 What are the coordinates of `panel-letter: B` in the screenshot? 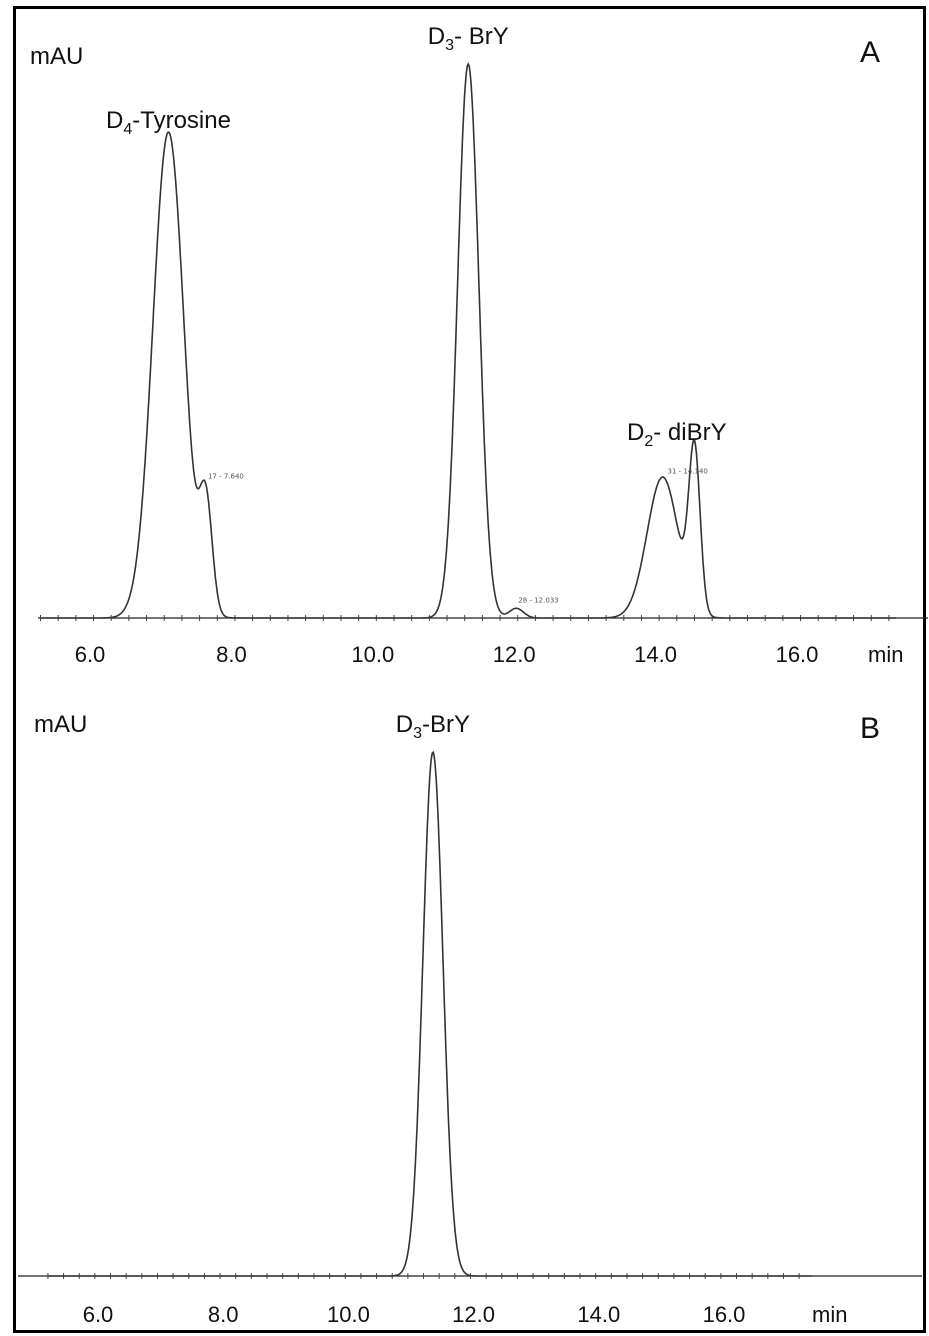 It's located at (870, 728).